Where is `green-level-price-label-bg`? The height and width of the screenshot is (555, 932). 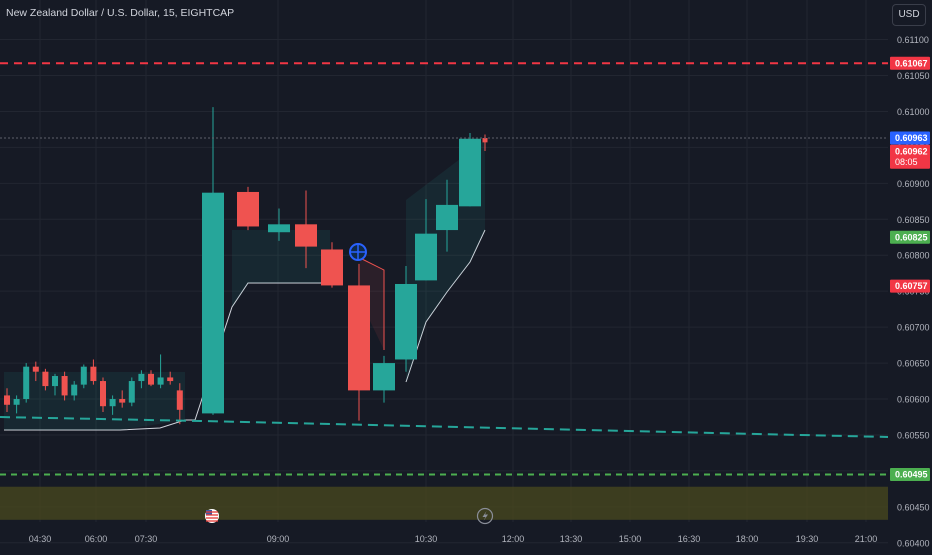
green-level-price-label-bg is located at coordinates (910, 475).